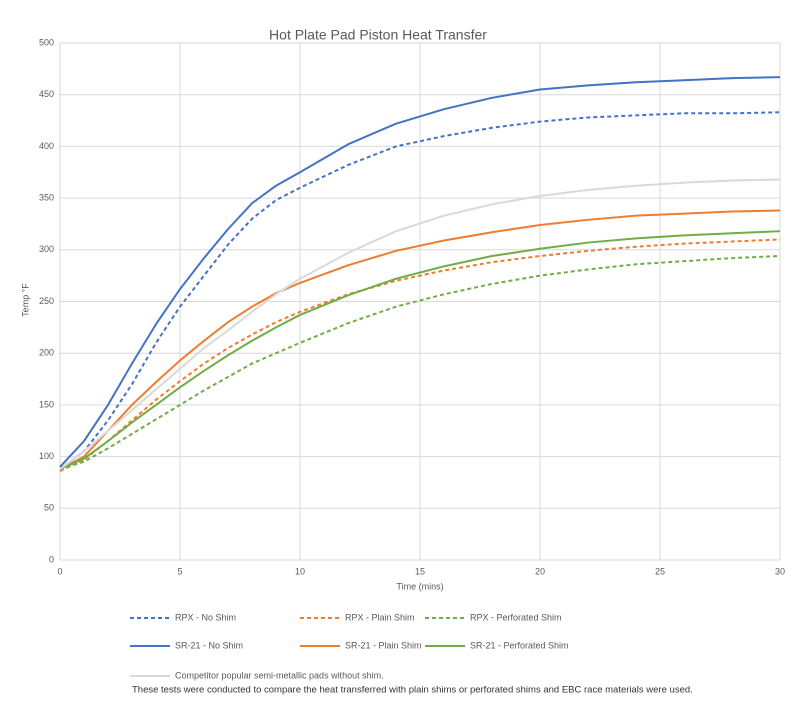 This screenshot has width=800, height=714. I want to click on legend-label: RPX - Perforated Shim, so click(516, 617).